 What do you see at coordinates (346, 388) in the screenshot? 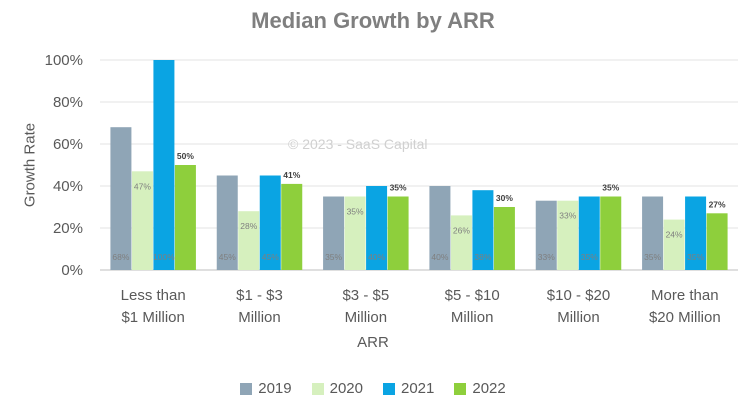
I see `legend-label: 2020` at bounding box center [346, 388].